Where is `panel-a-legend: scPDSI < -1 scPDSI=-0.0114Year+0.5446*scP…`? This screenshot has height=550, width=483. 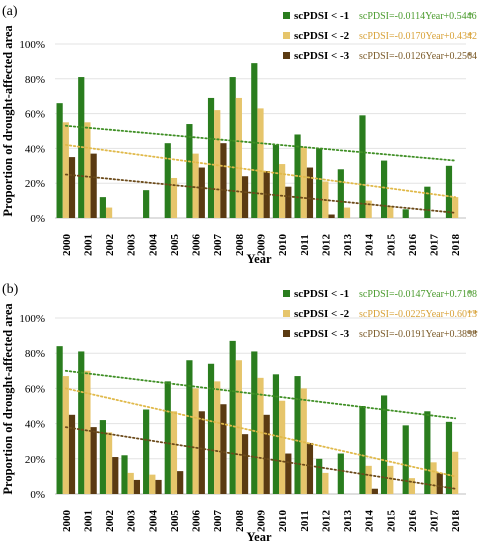
panel-a-legend: scPDSI < -1 scPDSI=-0.0114Year+0.5446*scP… is located at coordinates (380, 36).